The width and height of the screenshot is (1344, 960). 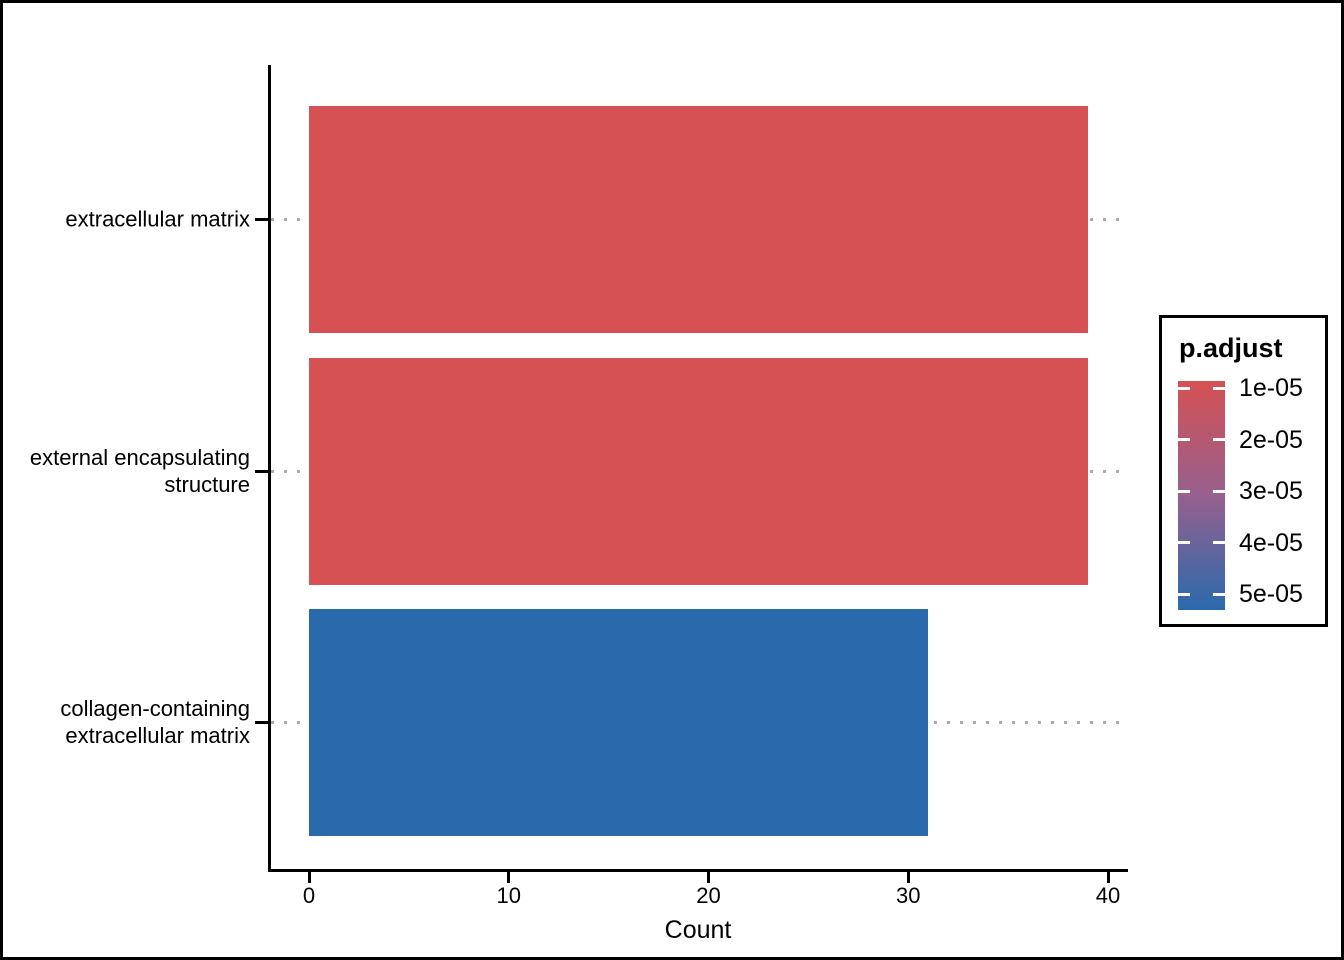 I want to click on legend-tick-label: 2e-05, so click(x=1271, y=439).